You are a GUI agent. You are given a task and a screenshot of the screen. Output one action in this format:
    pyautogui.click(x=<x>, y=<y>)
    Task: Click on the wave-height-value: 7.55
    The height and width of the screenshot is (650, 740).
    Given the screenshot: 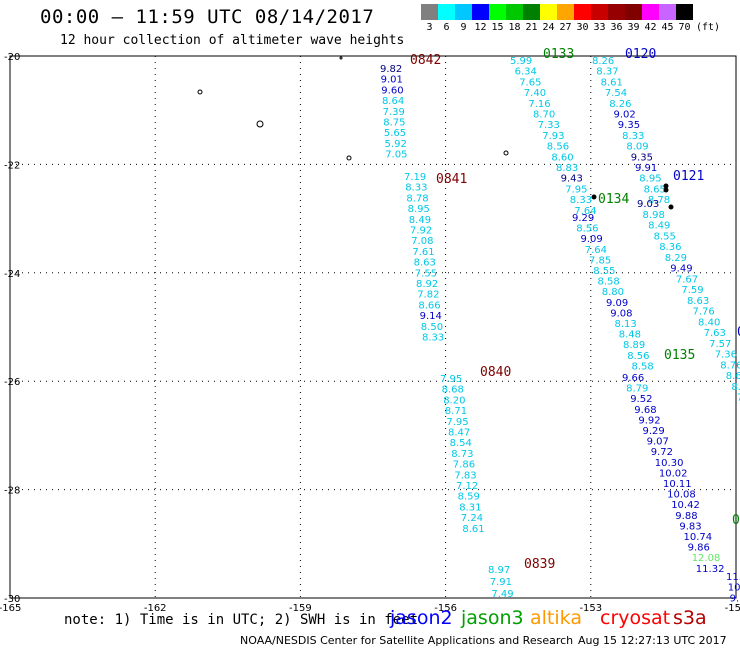 What is the action you would take?
    pyautogui.click(x=426, y=273)
    